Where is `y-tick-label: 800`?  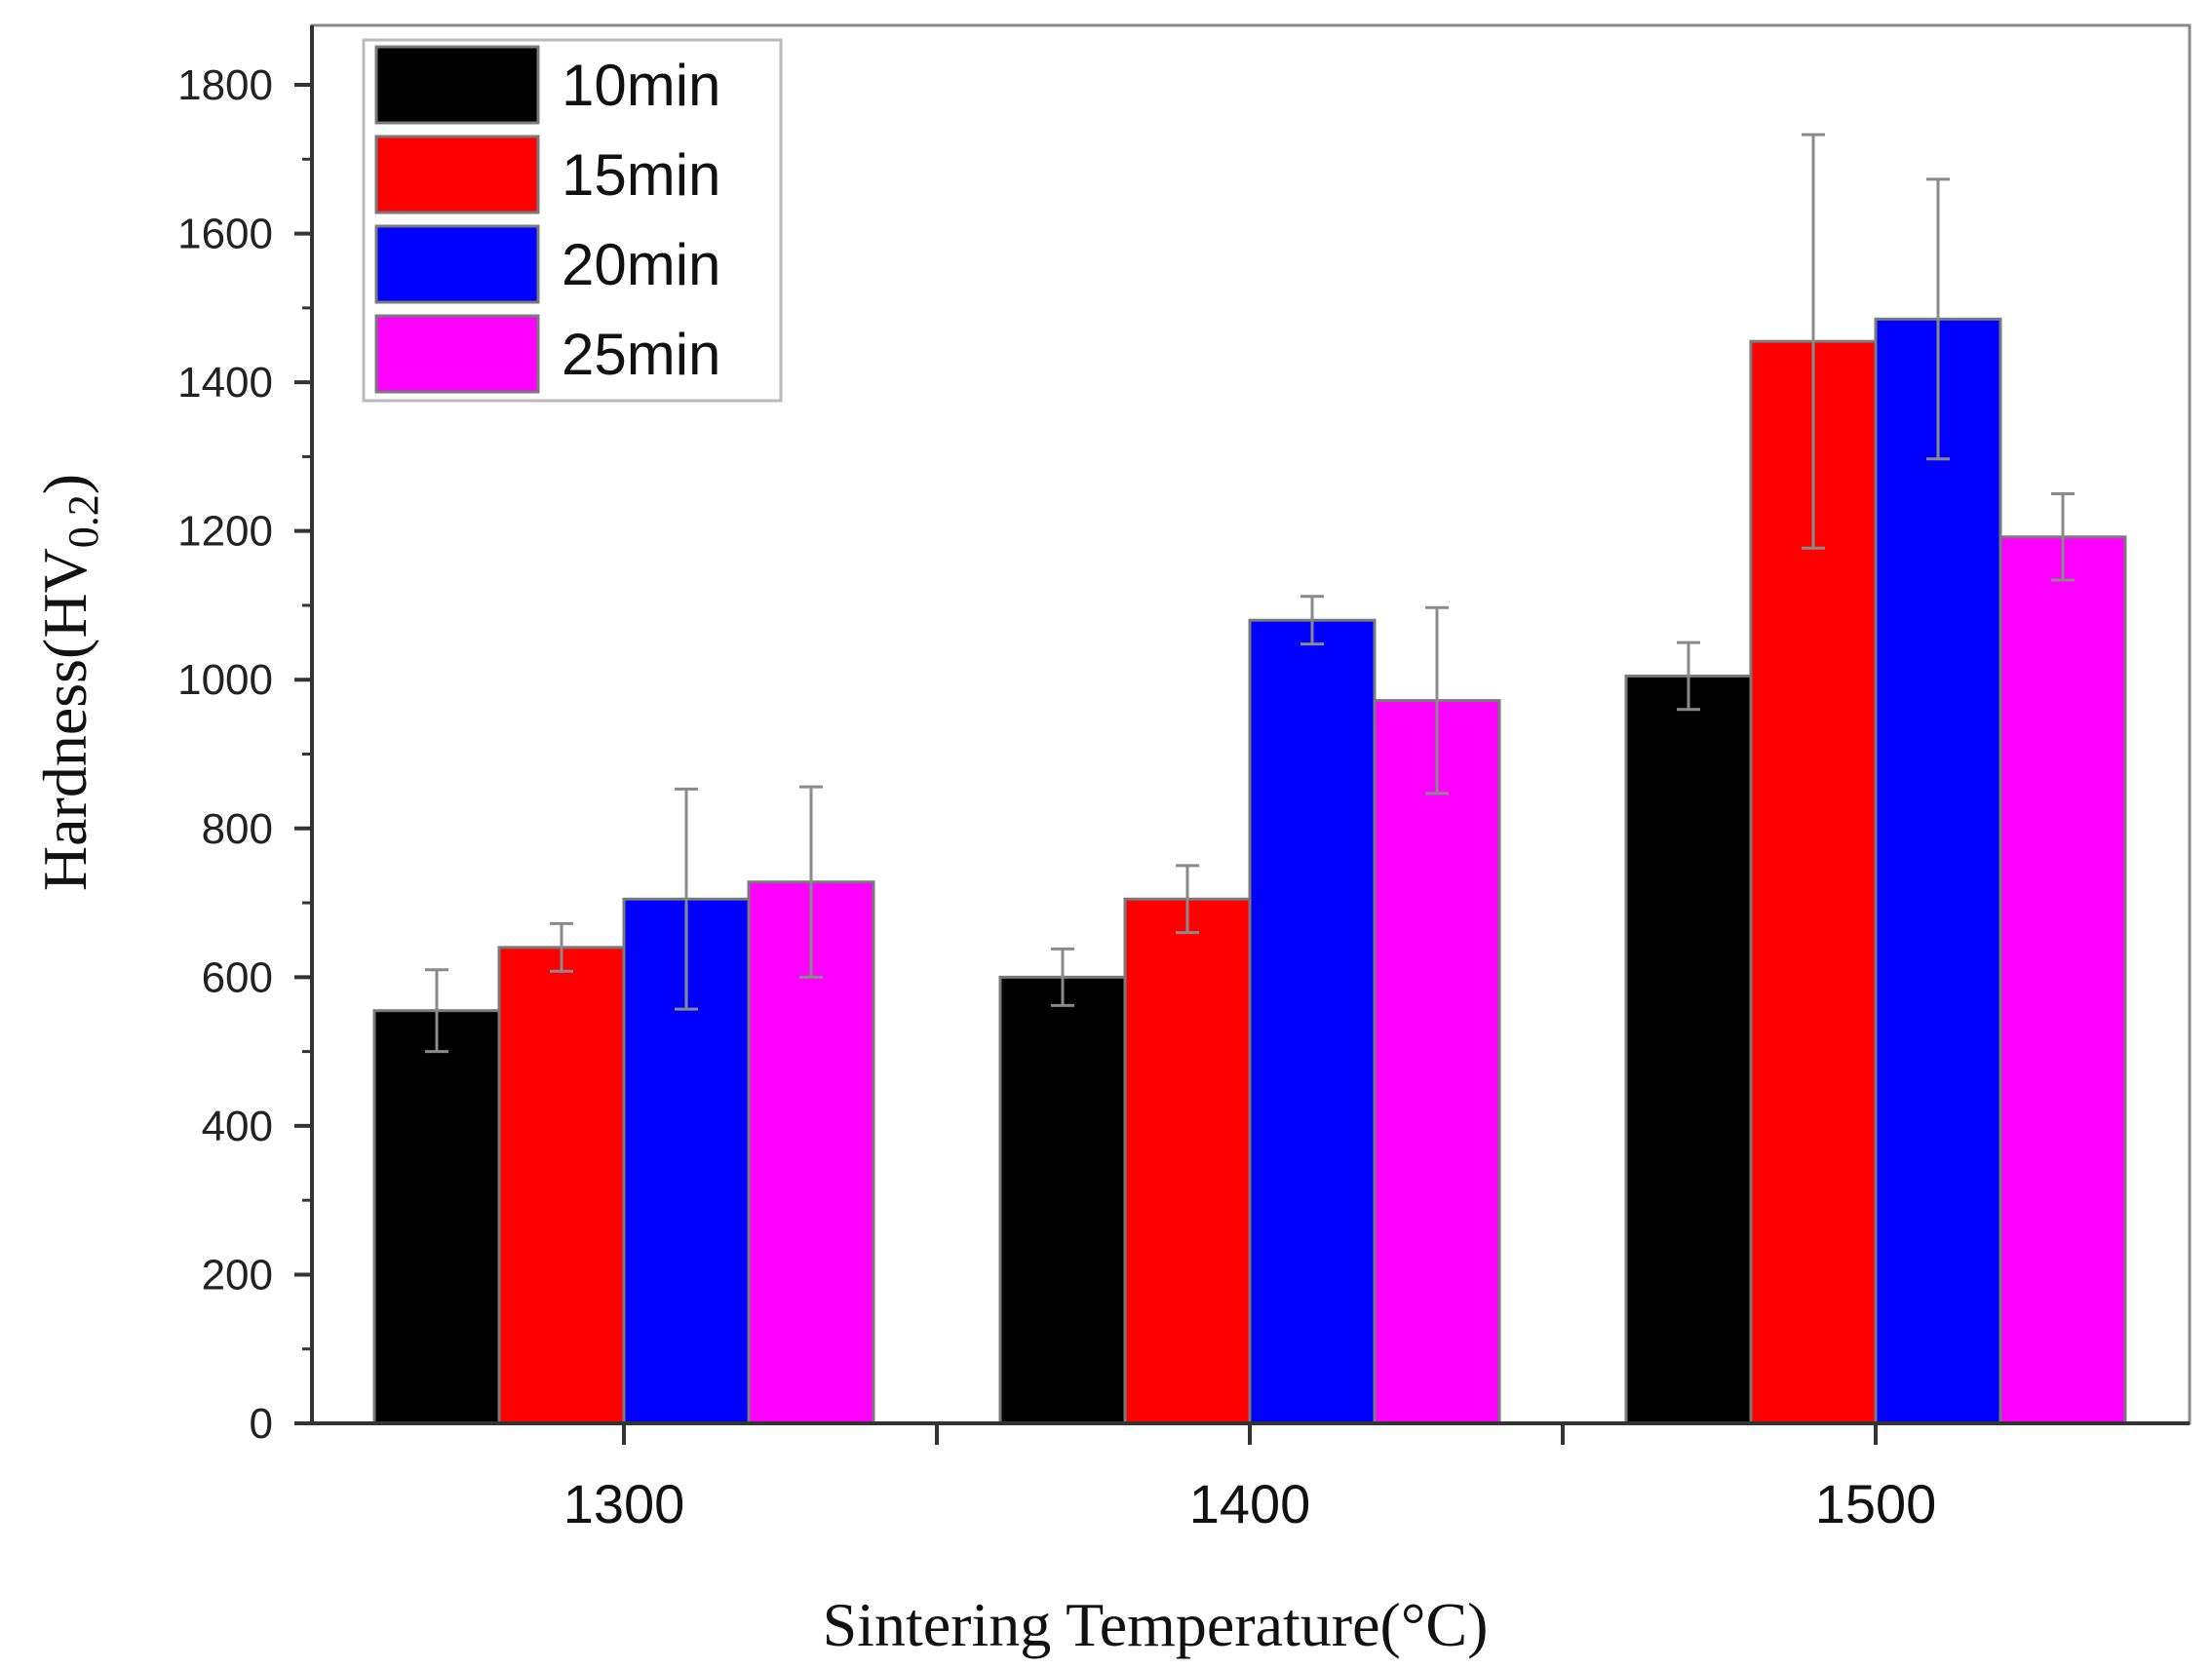
y-tick-label: 800 is located at coordinates (237, 829).